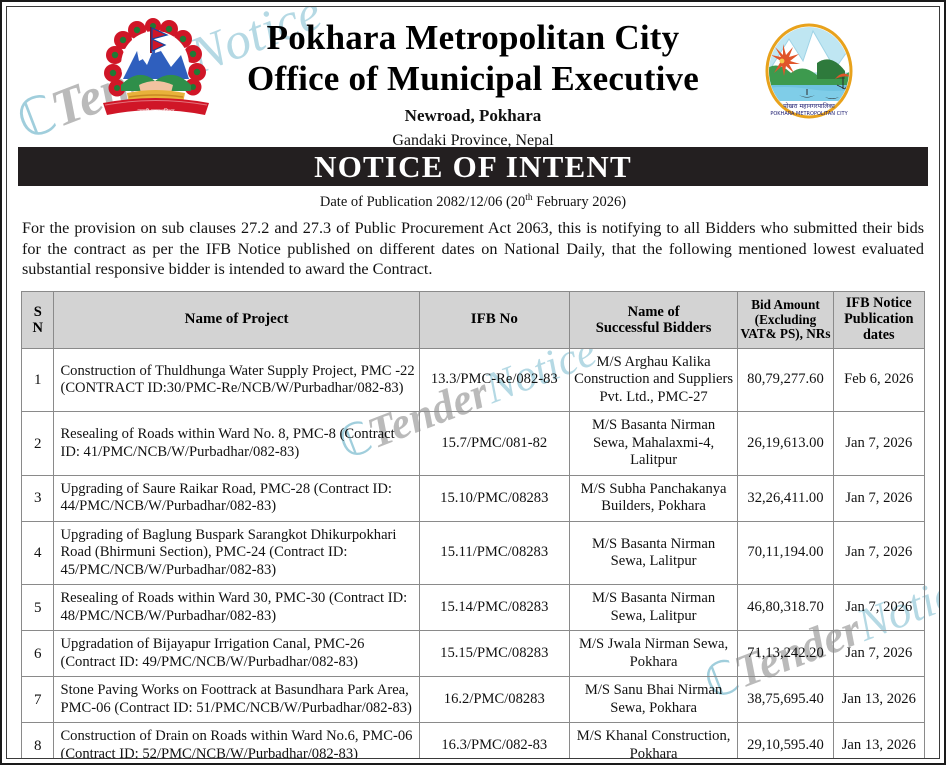 The height and width of the screenshot is (765, 946). What do you see at coordinates (809, 114) in the screenshot?
I see `logo-caption-english: POKHARA METROPOLITAN CITY` at bounding box center [809, 114].